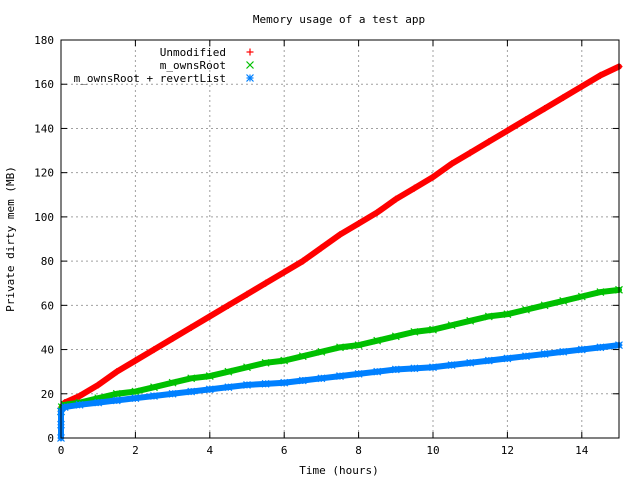 The image size is (640, 480). What do you see at coordinates (50, 438) in the screenshot?
I see `y-tick-label: 0` at bounding box center [50, 438].